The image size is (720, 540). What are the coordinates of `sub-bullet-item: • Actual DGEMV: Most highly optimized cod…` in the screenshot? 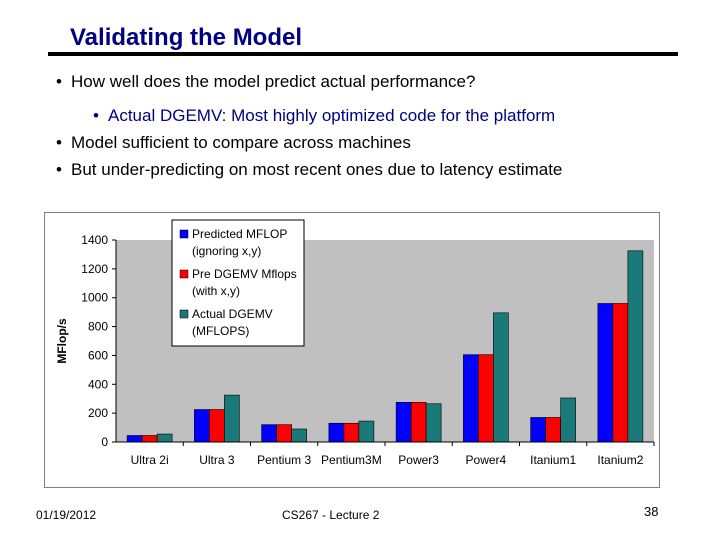 It's located at (324, 116).